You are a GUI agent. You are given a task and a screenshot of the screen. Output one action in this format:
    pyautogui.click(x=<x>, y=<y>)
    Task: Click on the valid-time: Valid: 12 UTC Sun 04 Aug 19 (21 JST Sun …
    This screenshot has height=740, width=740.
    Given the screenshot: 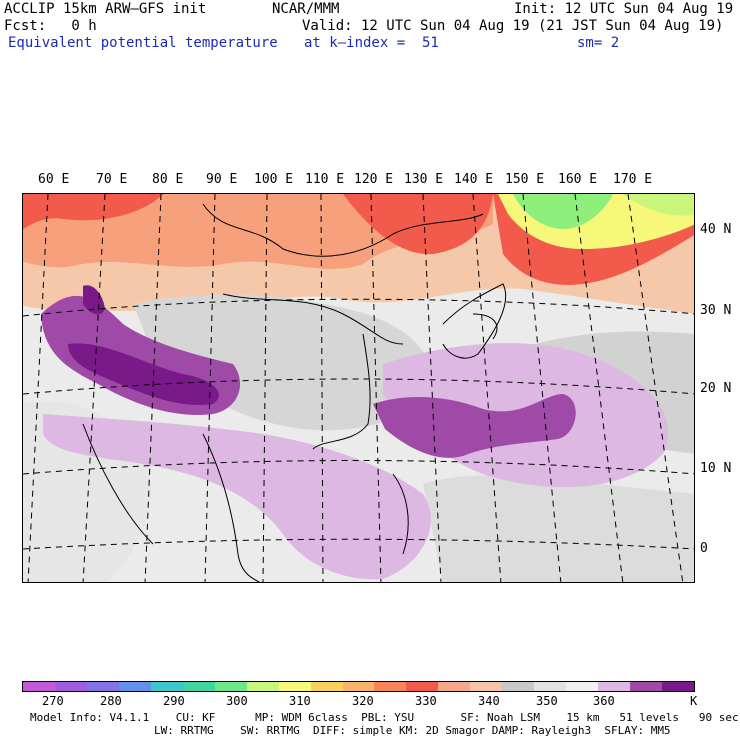 What is the action you would take?
    pyautogui.click(x=513, y=26)
    